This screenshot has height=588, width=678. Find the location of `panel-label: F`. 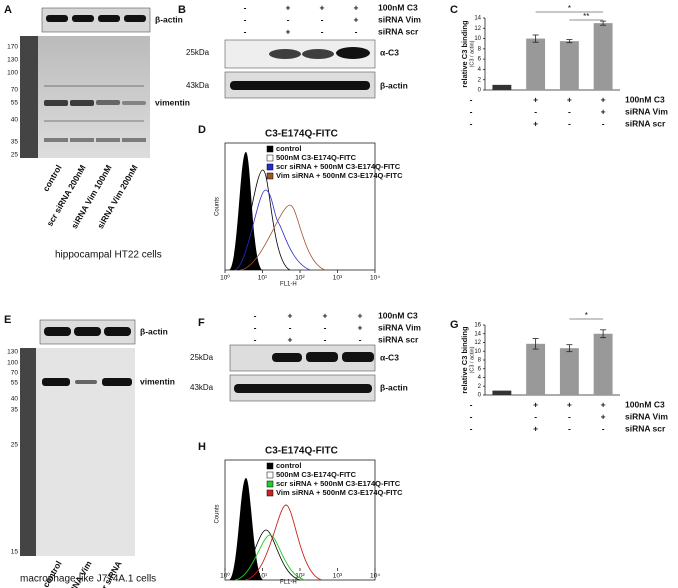

panel-label: F is located at coordinates (201, 323).